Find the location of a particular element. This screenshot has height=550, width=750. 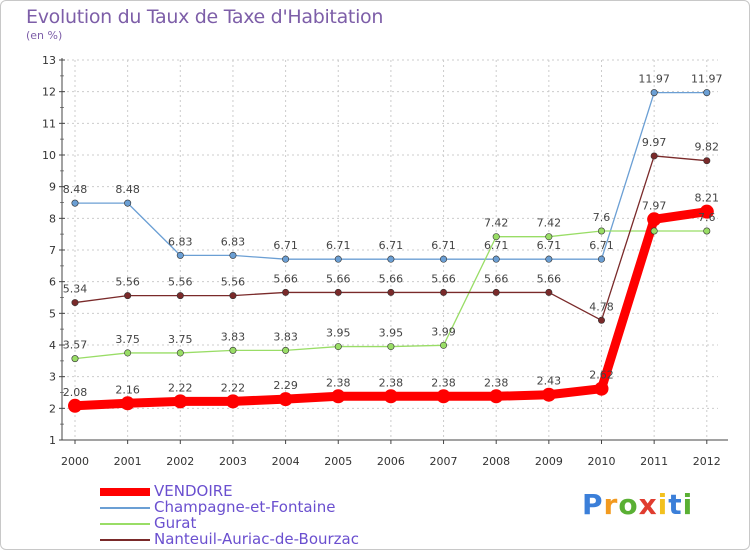

data-label: 2.22 is located at coordinates (233, 387).